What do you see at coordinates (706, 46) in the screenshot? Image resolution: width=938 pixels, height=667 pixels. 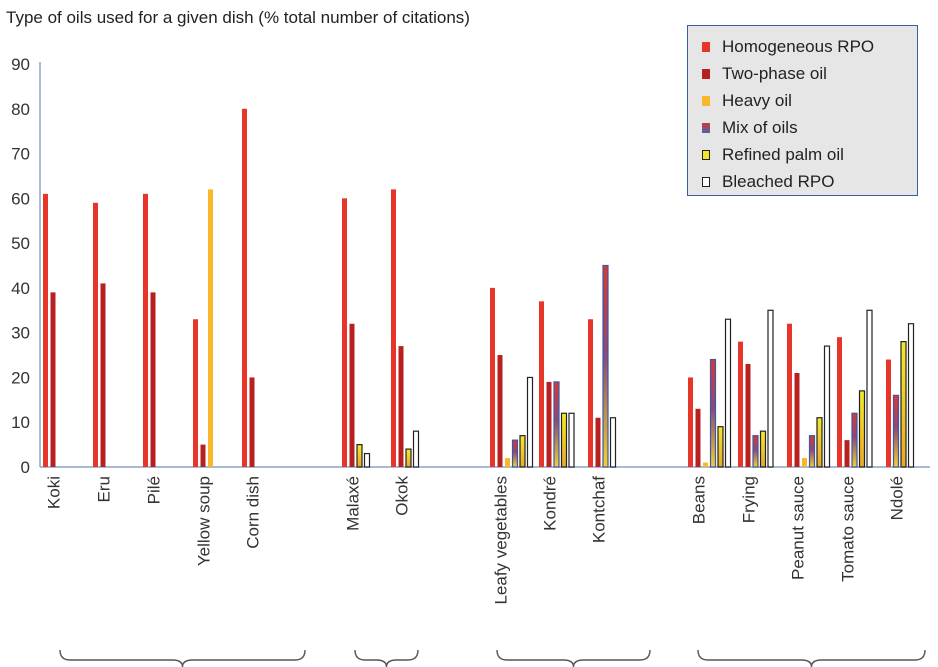 I see `legend-swatch-homogeneous-rpo` at bounding box center [706, 46].